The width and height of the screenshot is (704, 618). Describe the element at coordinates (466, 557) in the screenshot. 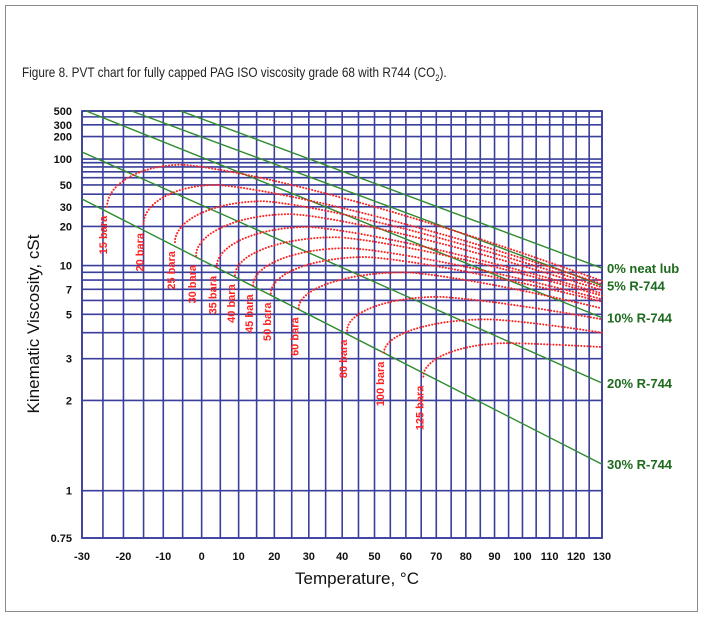

I see `x-tick-label: 80` at that location.